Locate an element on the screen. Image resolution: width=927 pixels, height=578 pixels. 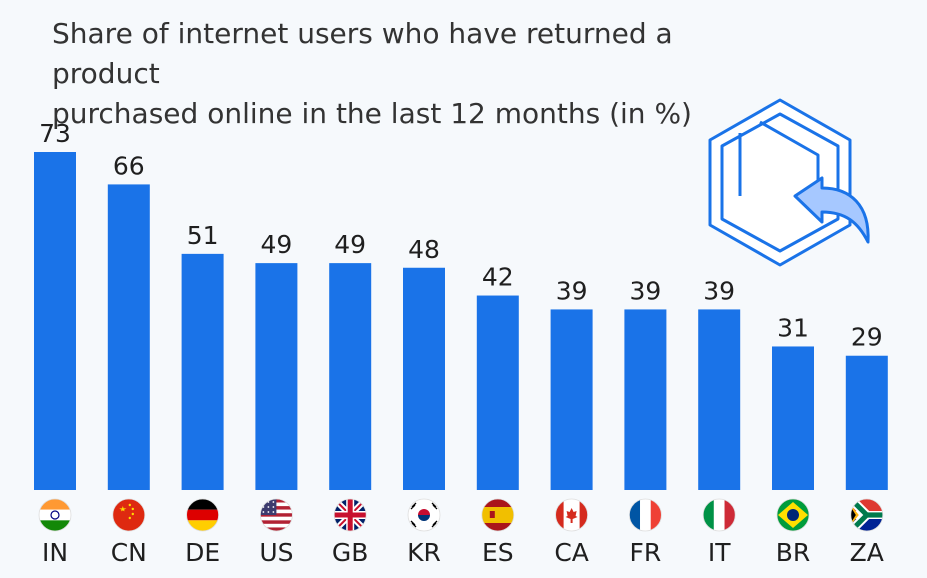
bar-us is located at coordinates (276, 376).